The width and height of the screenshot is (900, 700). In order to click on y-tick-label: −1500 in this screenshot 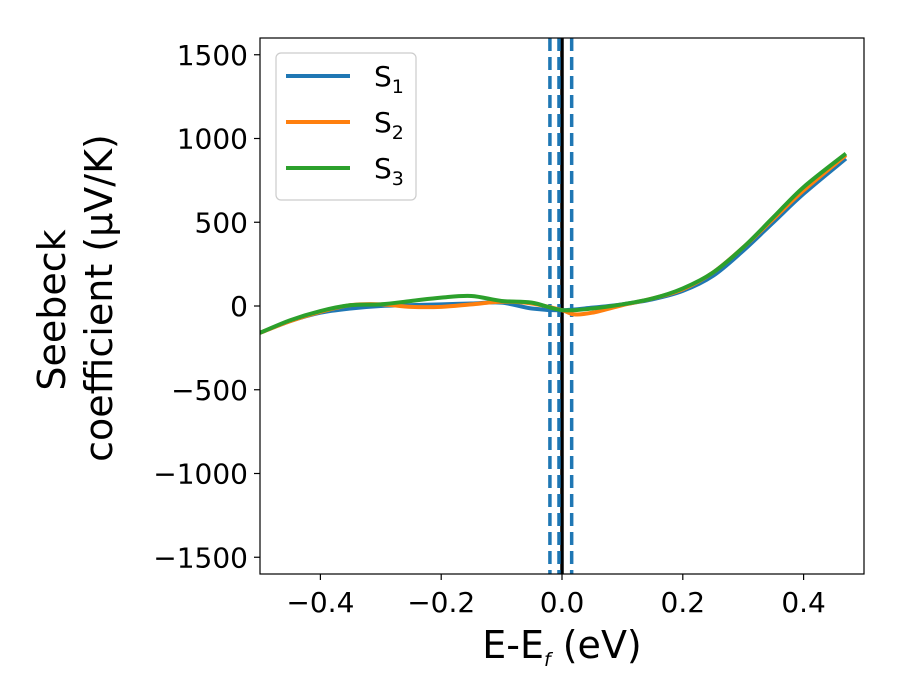, I will do `click(200, 557)`.